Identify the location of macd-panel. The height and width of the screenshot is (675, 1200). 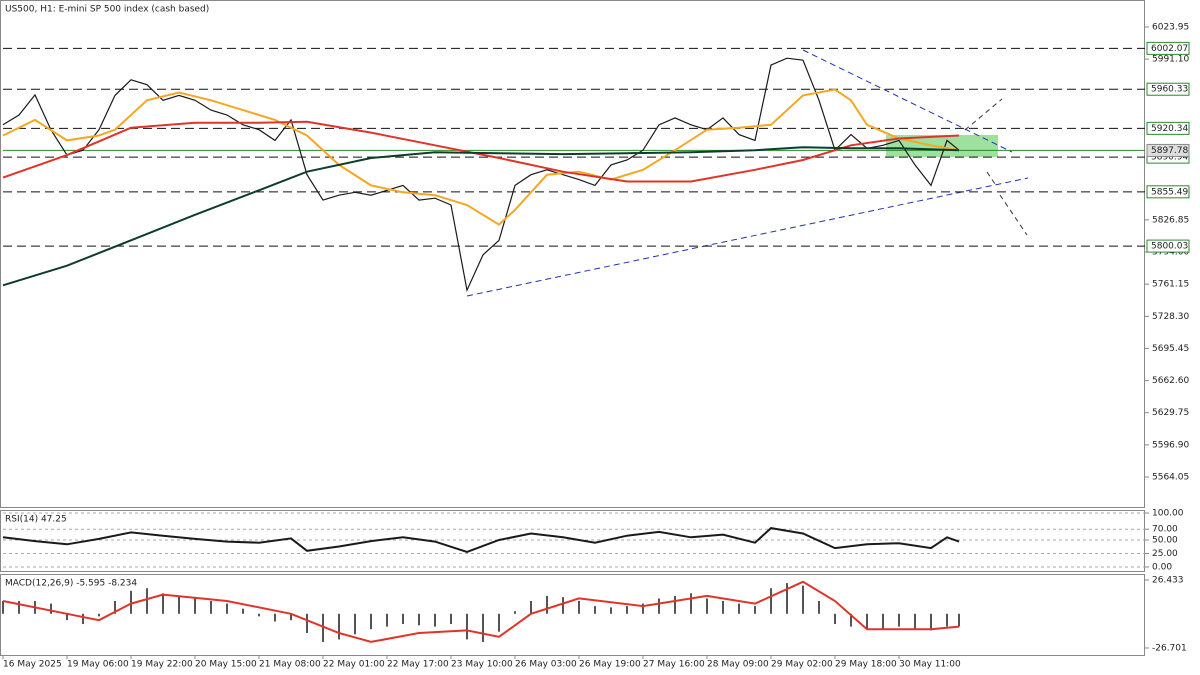
(572, 615).